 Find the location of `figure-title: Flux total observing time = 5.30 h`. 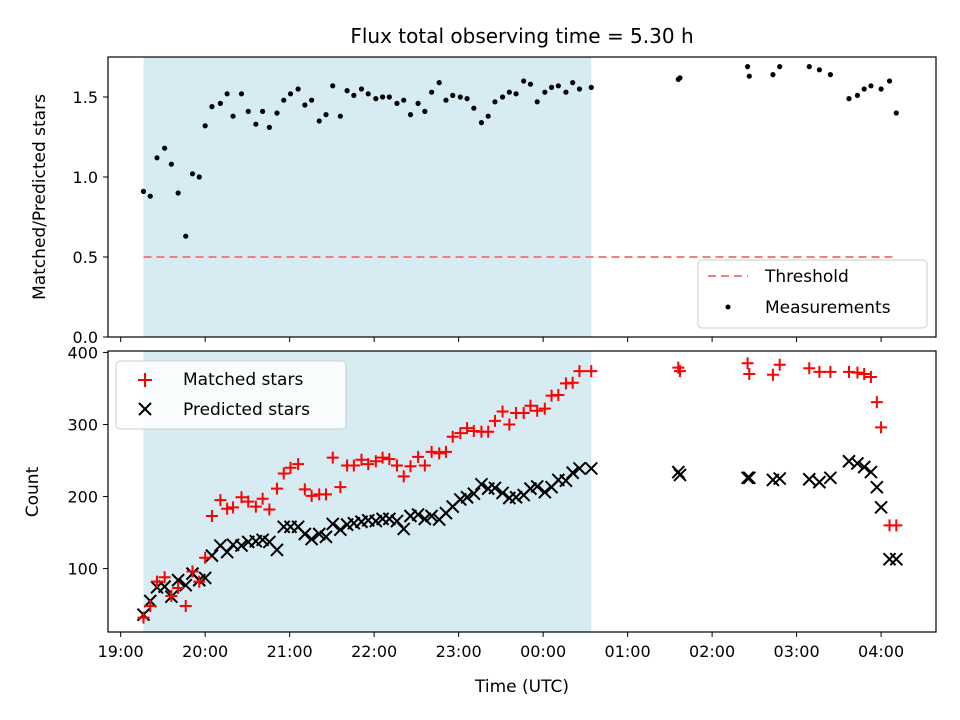

figure-title: Flux total observing time = 5.30 h is located at coordinates (521, 36).